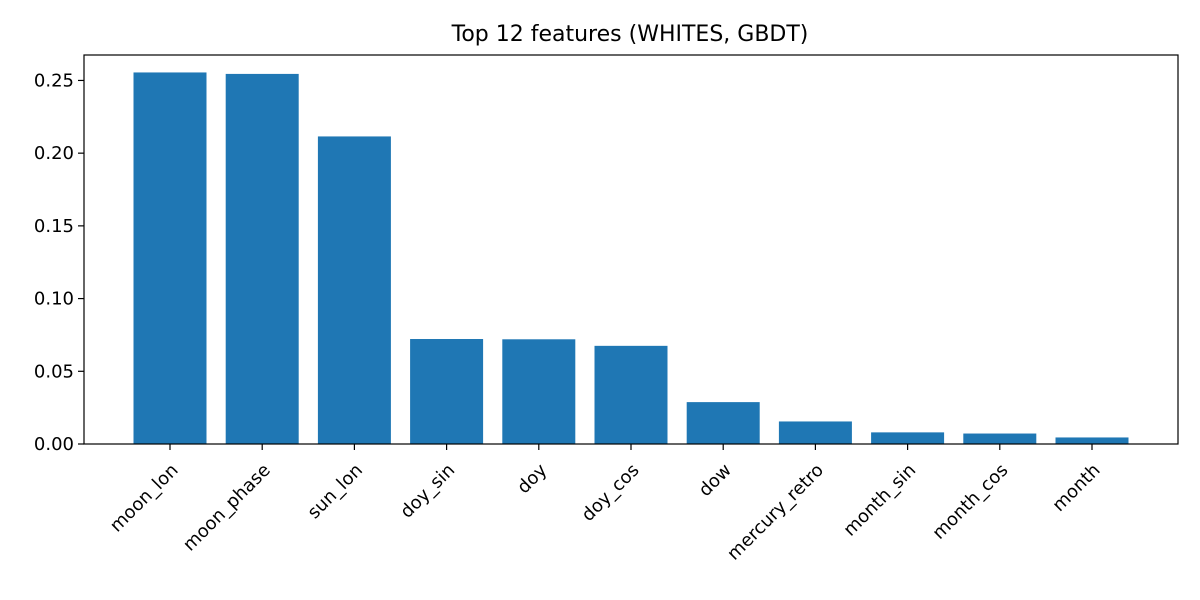  Describe the element at coordinates (54, 299) in the screenshot. I see `y-tick-label: 0.10` at that location.